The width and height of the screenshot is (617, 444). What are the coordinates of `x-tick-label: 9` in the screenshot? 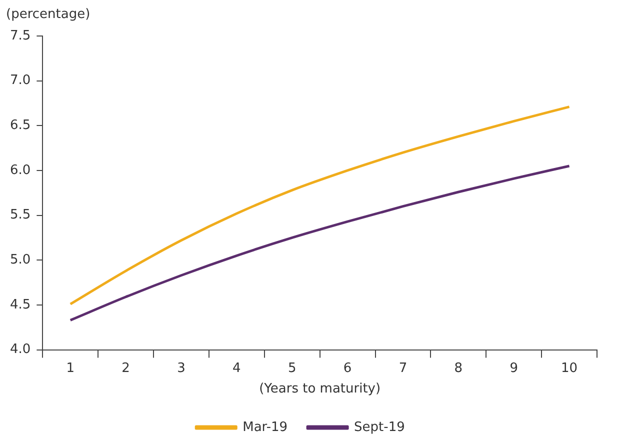 It's located at (514, 368).